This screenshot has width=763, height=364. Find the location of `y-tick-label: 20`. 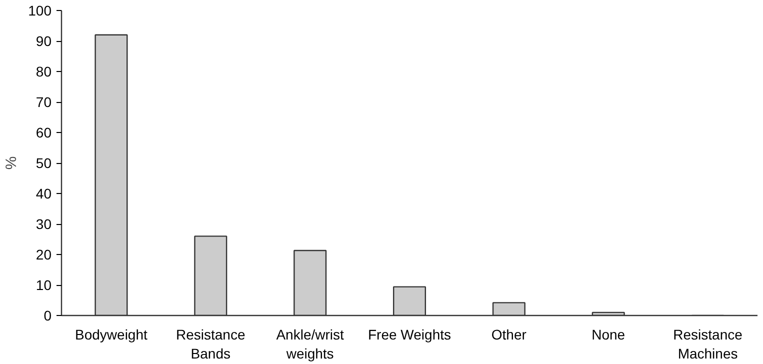

y-tick-label: 20 is located at coordinates (44, 254).